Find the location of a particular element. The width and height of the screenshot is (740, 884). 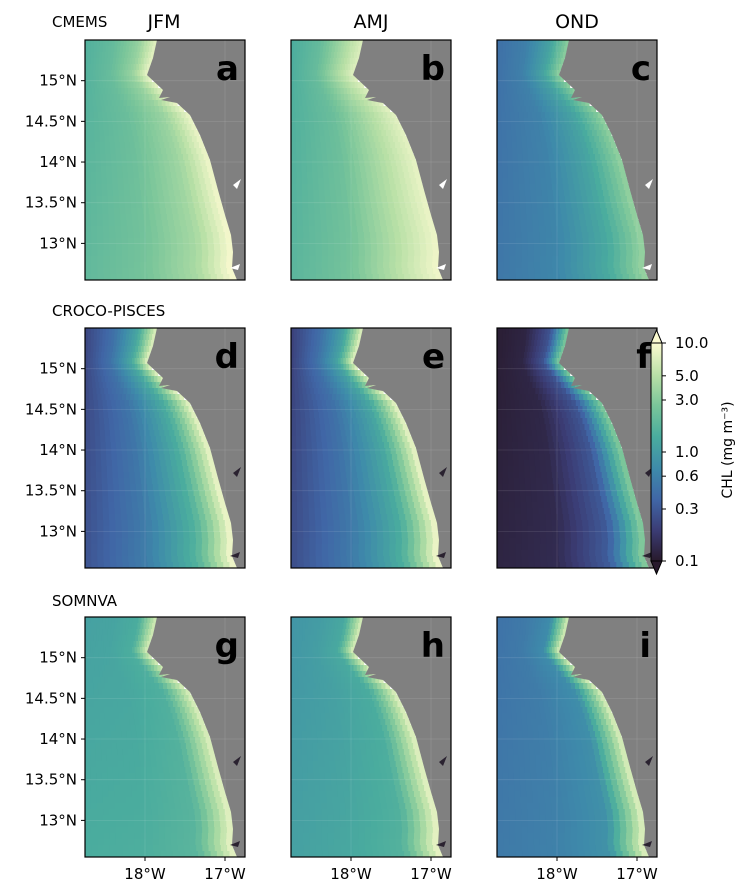

map-panel-d: d is located at coordinates (165, 448).